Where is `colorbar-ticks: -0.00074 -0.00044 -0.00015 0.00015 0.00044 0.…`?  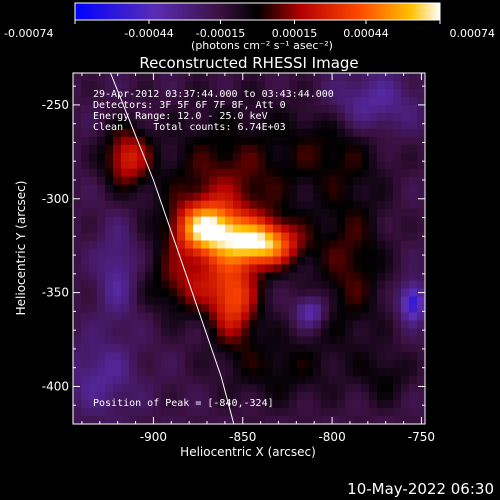 colorbar-ticks: -0.00074 -0.00044 -0.00015 0.00015 0.00044 0.… is located at coordinates (249, 30).